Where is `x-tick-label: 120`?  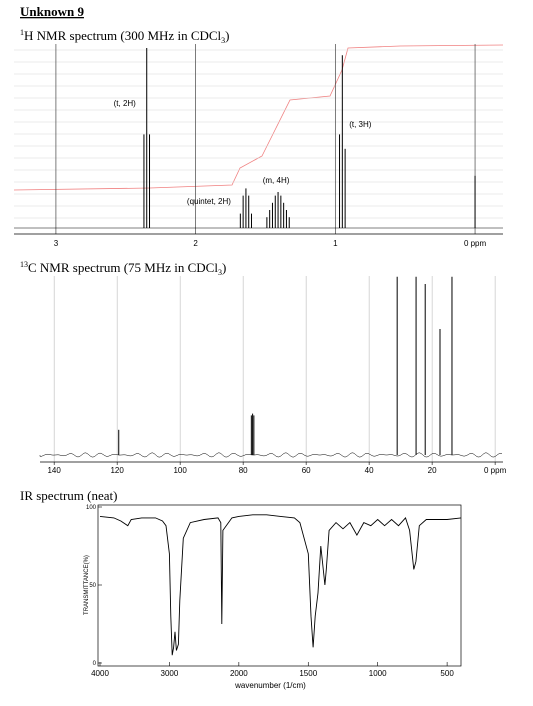
x-tick-label: 120 is located at coordinates (117, 470).